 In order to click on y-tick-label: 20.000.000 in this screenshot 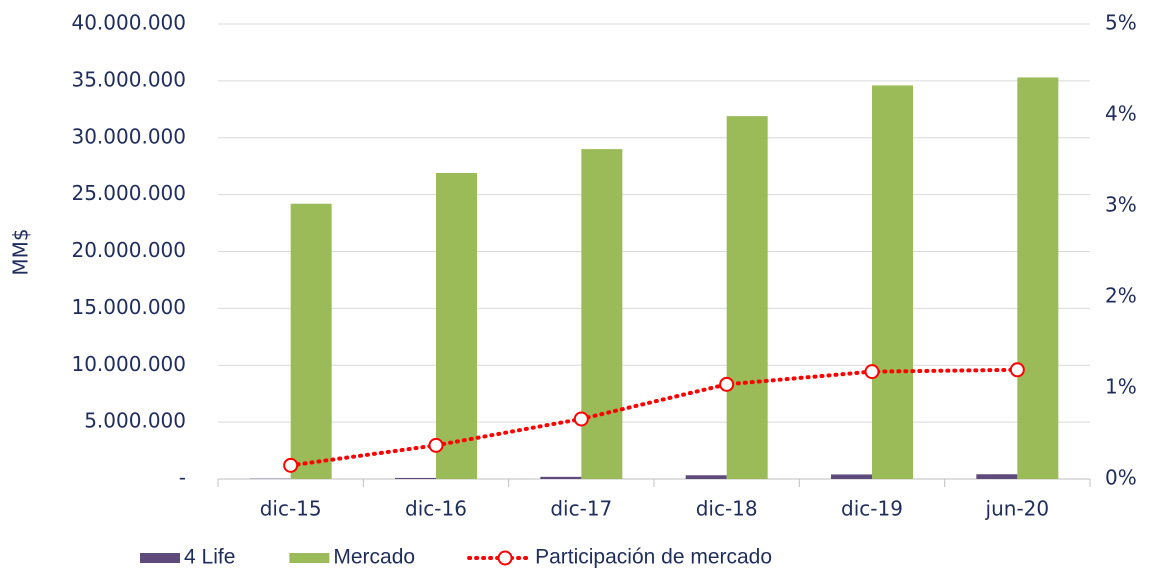, I will do `click(128, 250)`.